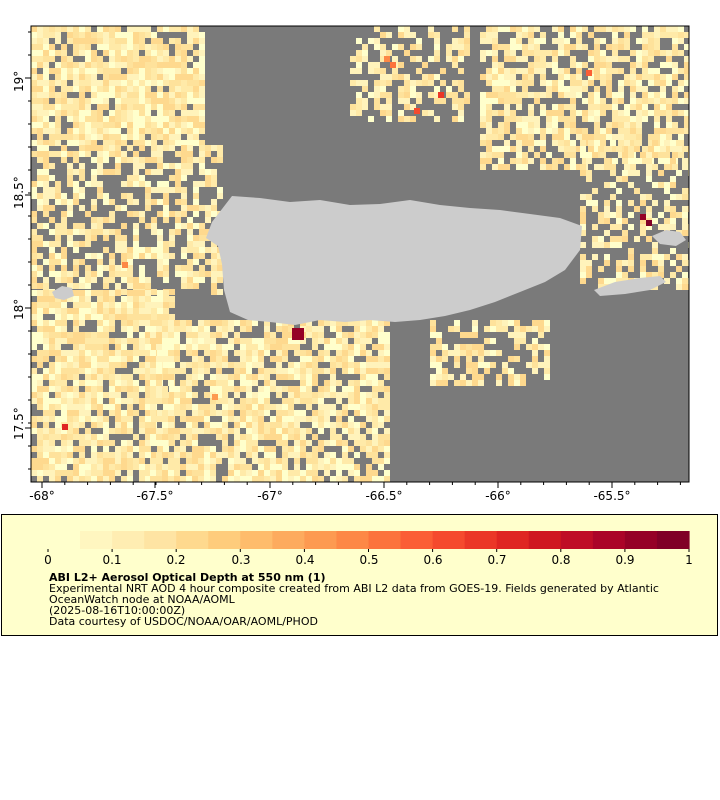 The image size is (720, 800). I want to click on legend-timestamp: (2025-08-16T10:00:00Z), so click(117, 610).